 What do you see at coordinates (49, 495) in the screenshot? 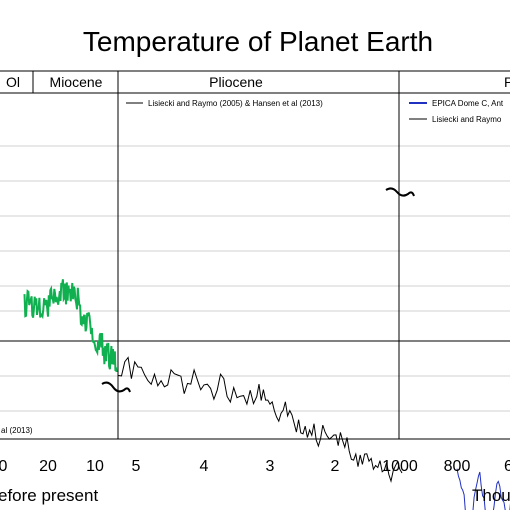
I see `x-axis-label-left: efore present` at bounding box center [49, 495].